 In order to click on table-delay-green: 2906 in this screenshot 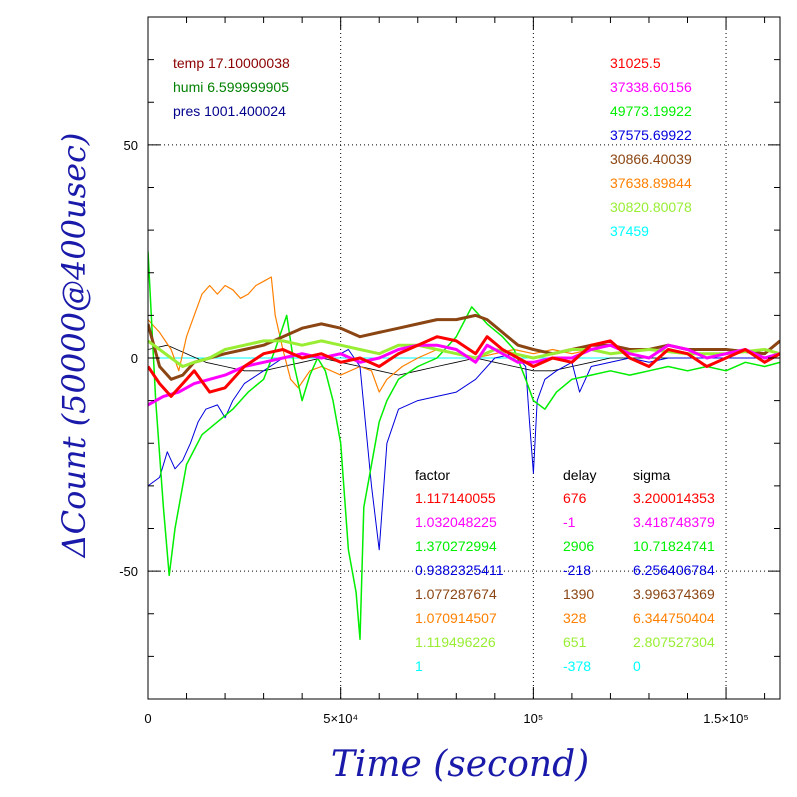, I will do `click(578, 546)`.